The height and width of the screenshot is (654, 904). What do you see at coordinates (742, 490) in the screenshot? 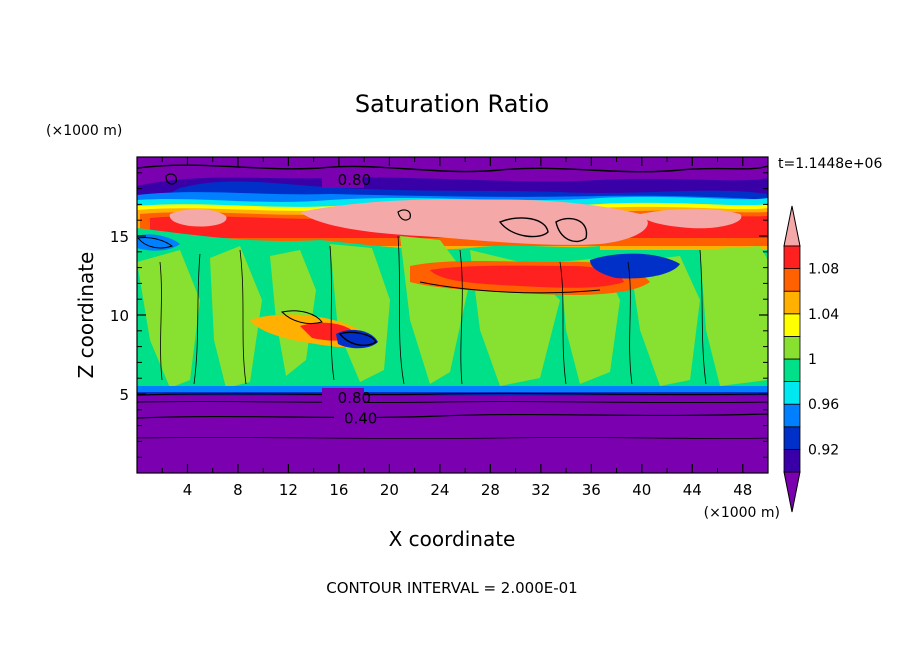
I see `x-tick-label: 48` at bounding box center [742, 490].